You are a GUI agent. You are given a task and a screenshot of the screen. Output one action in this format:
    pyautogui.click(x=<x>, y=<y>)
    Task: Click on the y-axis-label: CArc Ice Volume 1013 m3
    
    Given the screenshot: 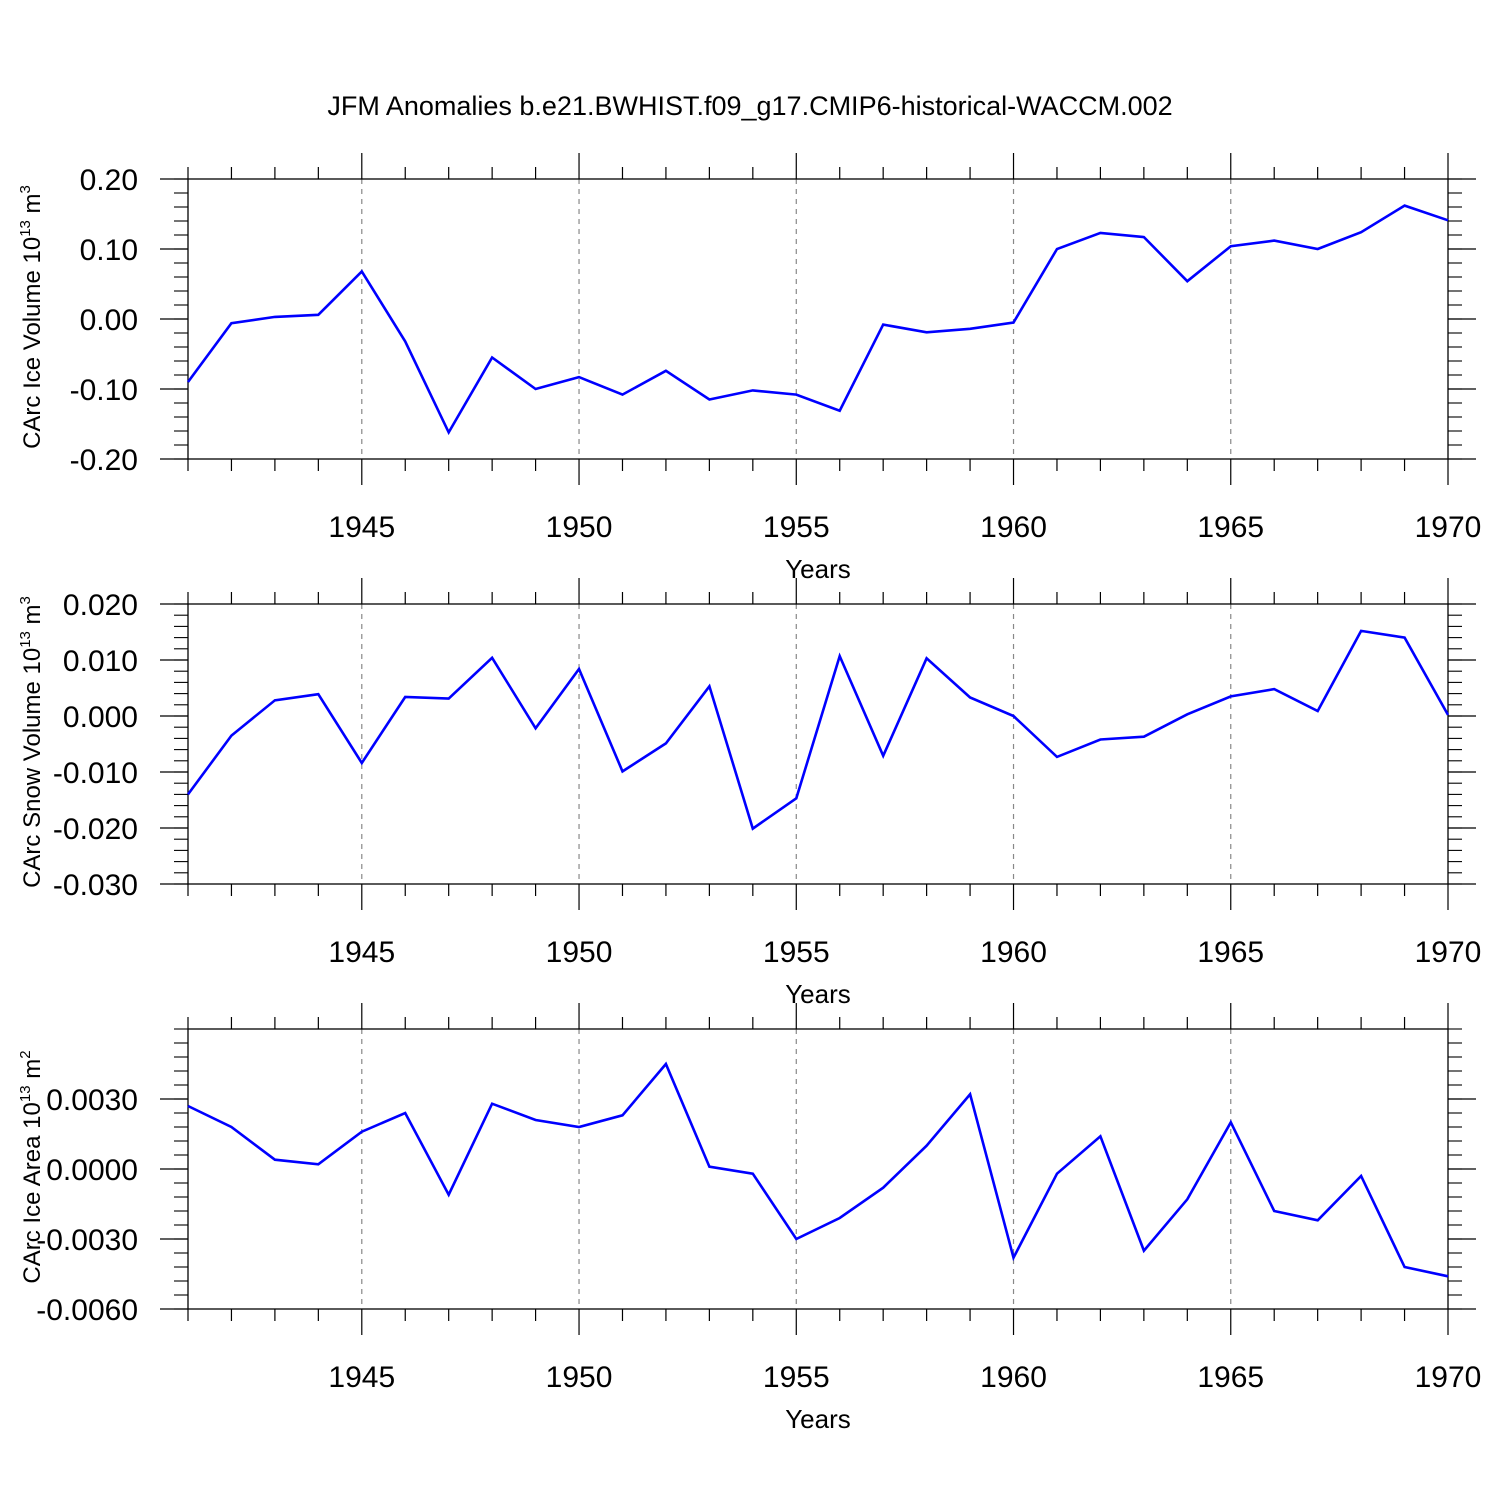 What is the action you would take?
    pyautogui.click(x=31, y=317)
    